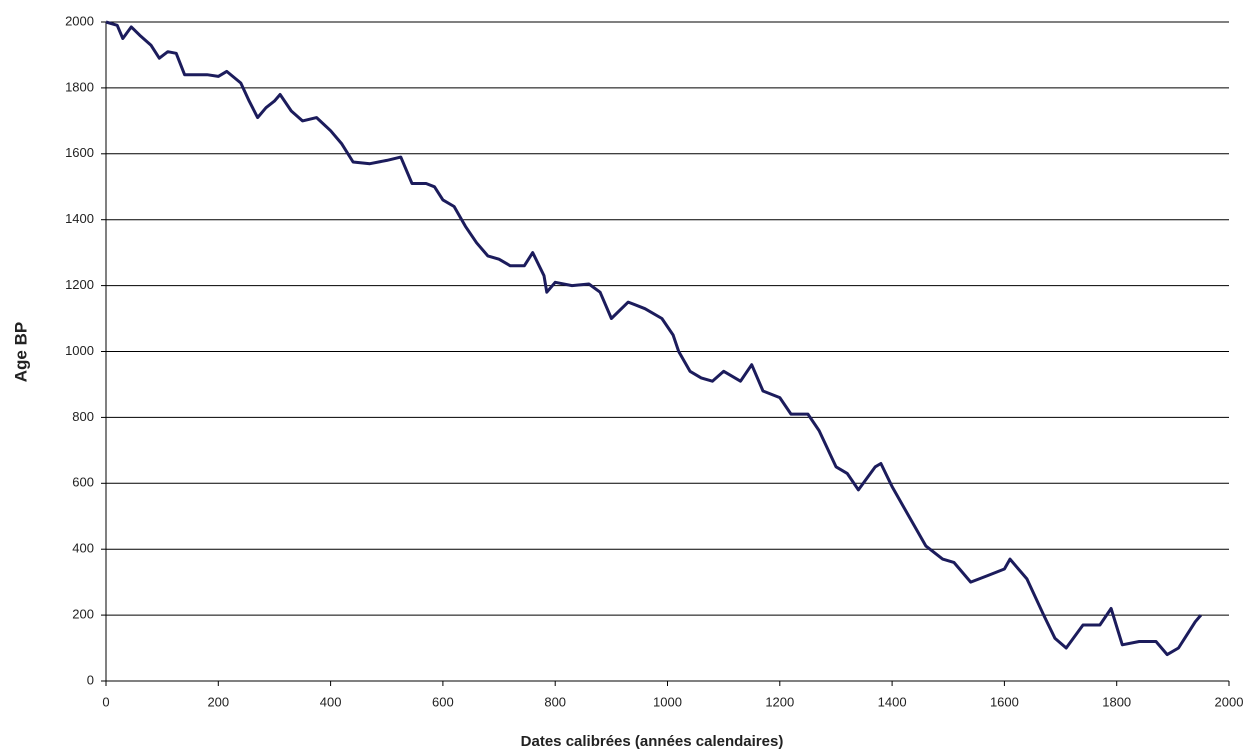 The image size is (1259, 753). Describe the element at coordinates (218, 701) in the screenshot. I see `x-tick-label: 200` at that location.